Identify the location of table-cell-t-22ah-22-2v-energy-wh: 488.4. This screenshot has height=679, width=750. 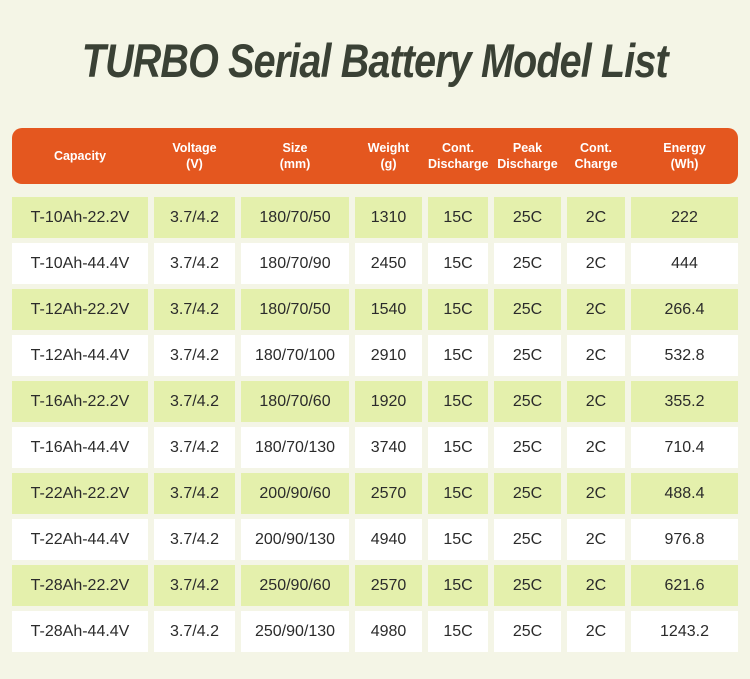
(684, 493).